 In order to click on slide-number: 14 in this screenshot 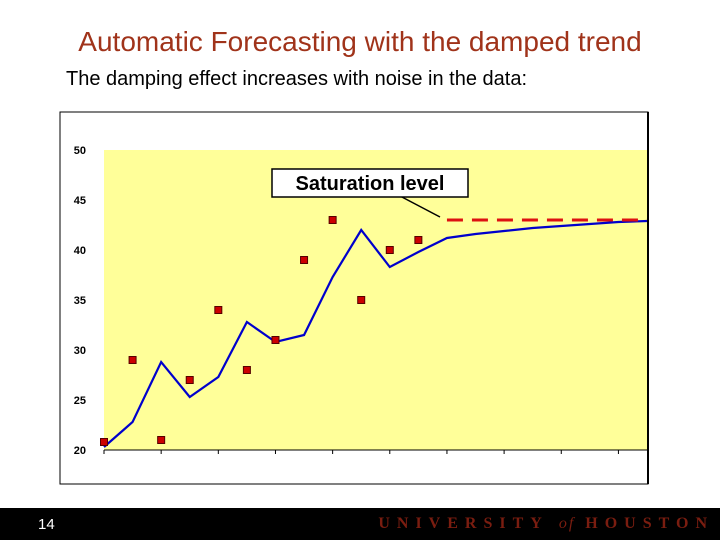, I will do `click(46, 524)`.